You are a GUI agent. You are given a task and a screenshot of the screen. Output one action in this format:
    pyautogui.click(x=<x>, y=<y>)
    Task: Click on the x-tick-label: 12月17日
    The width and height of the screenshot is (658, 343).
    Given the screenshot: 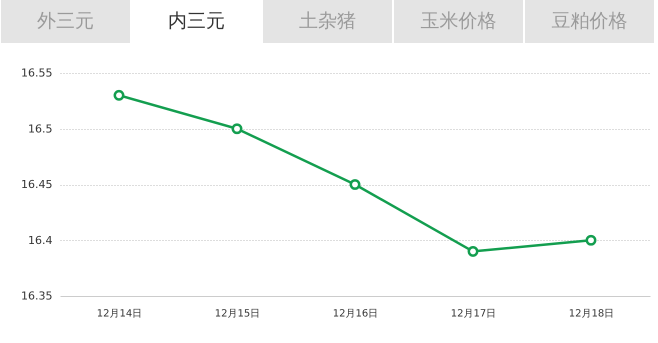 What is the action you would take?
    pyautogui.click(x=473, y=314)
    